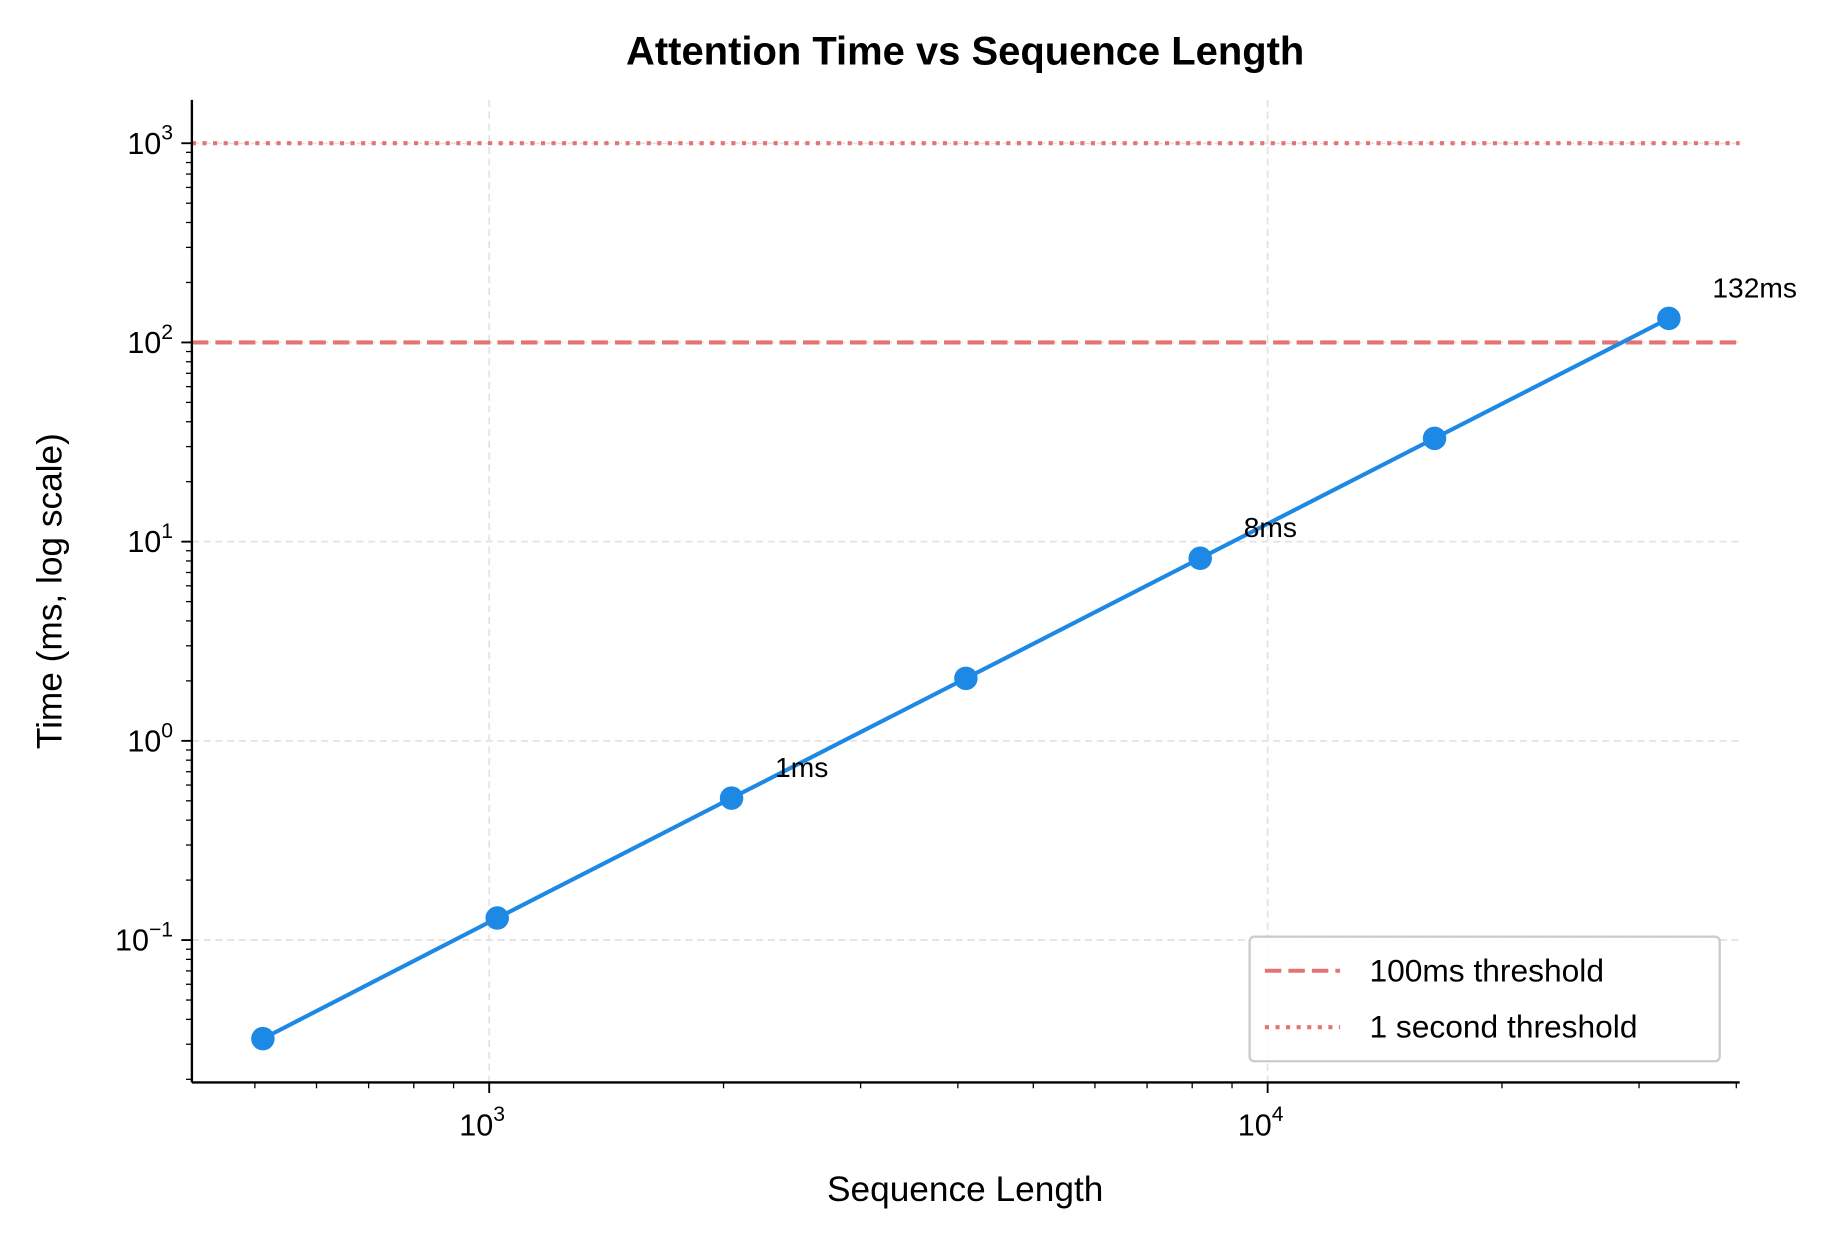 The height and width of the screenshot is (1234, 1834). What do you see at coordinates (965, 243) in the screenshot?
I see `threshold-lines` at bounding box center [965, 243].